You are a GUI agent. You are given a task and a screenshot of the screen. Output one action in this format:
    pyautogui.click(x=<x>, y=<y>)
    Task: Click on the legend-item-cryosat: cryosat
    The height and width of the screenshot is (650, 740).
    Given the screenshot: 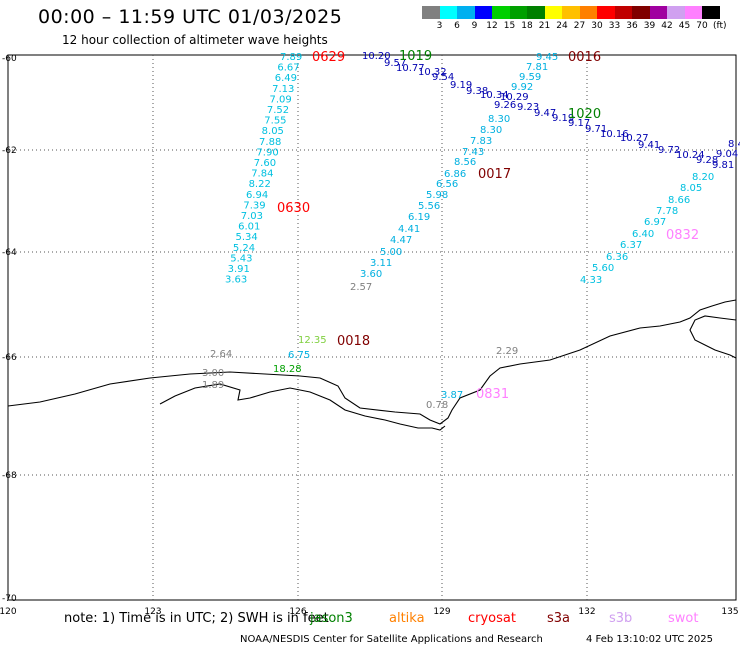 What is the action you would take?
    pyautogui.click(x=492, y=618)
    